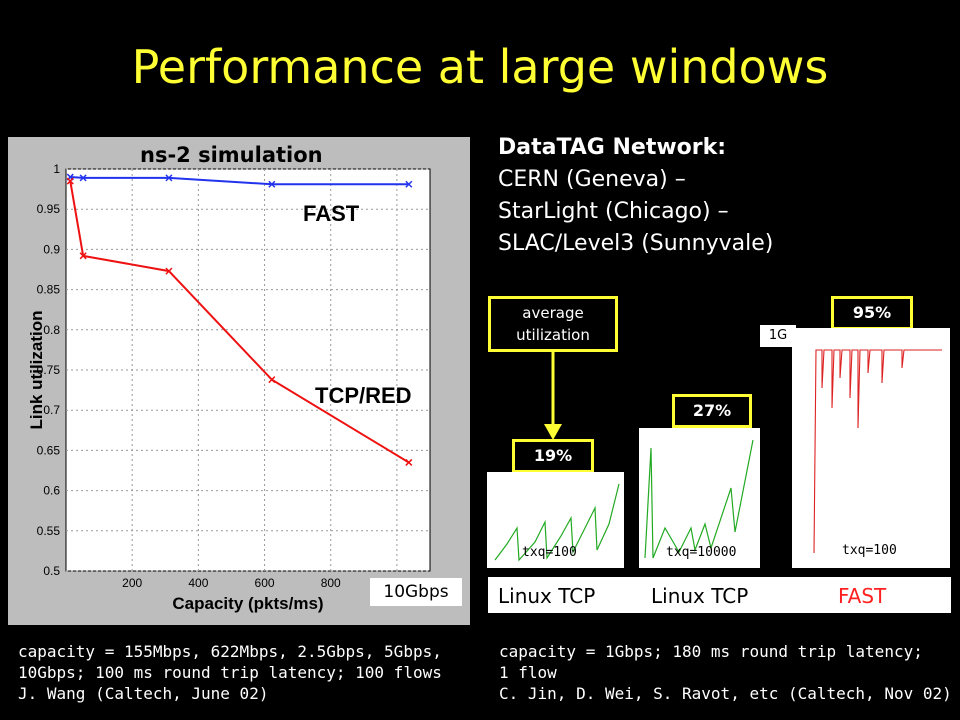 Image resolution: width=960 pixels, height=720 pixels. What do you see at coordinates (592, 179) in the screenshot?
I see `network-line-1: CERN (Geneva) –` at bounding box center [592, 179].